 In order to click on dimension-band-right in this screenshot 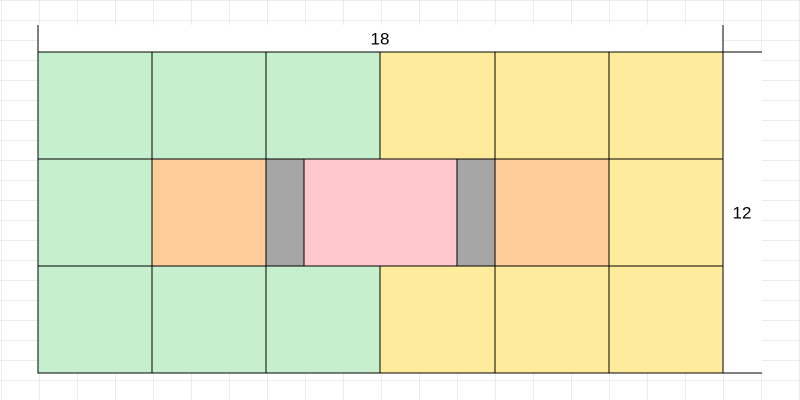, I will do `click(742, 212)`.